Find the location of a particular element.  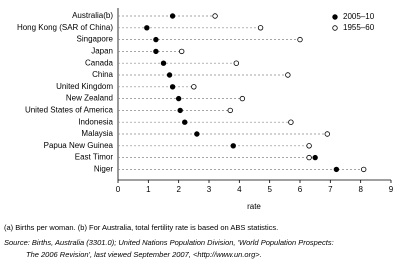

y-tick-label: New Zealand is located at coordinates (89, 98).